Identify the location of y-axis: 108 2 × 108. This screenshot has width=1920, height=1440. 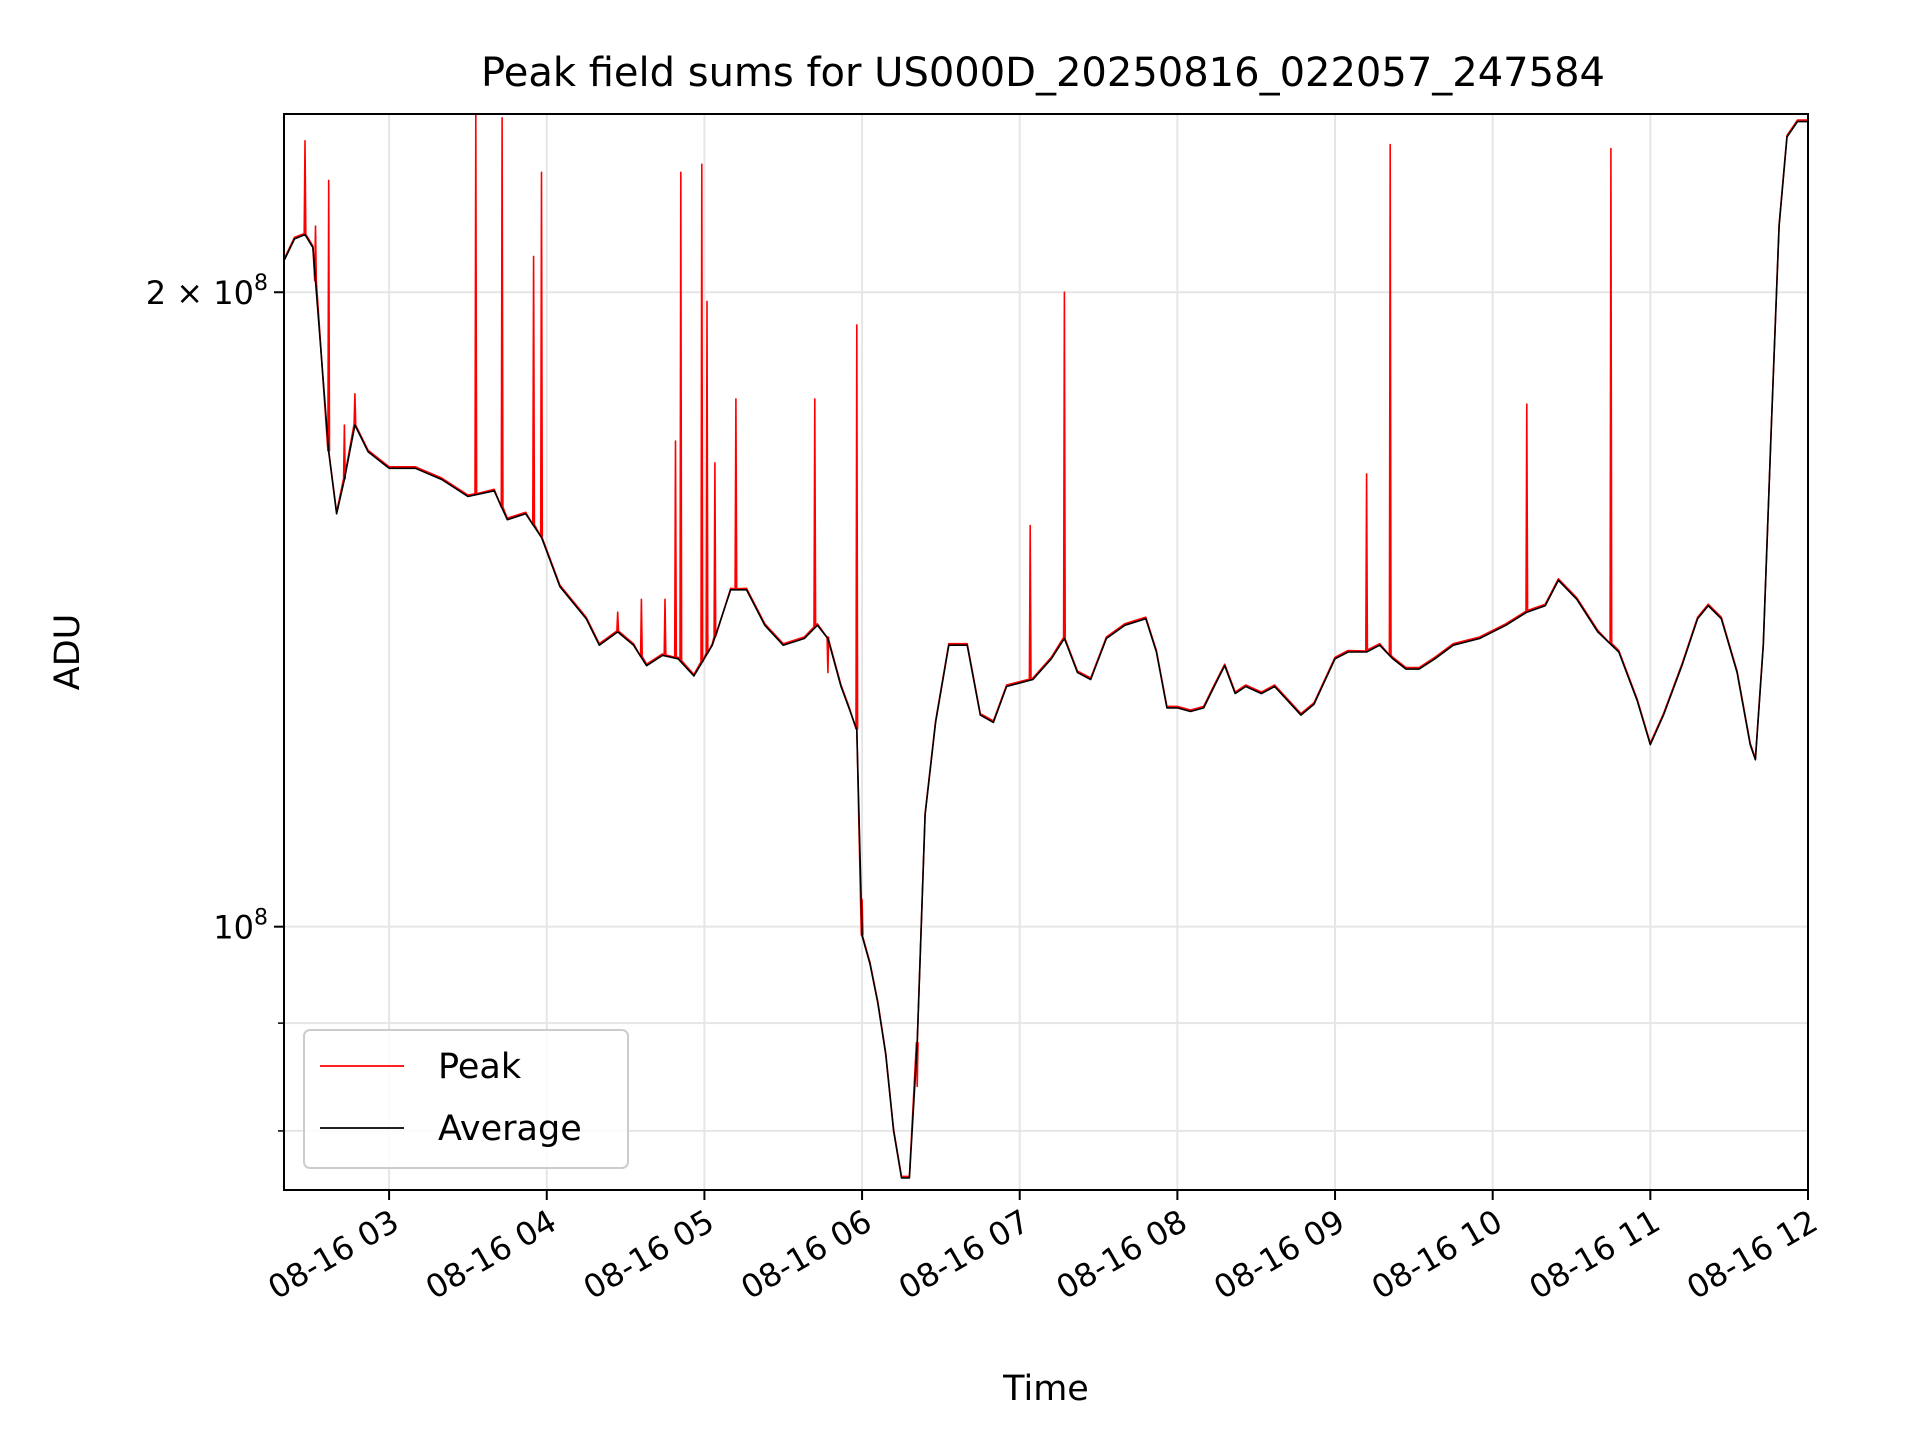
(215, 701).